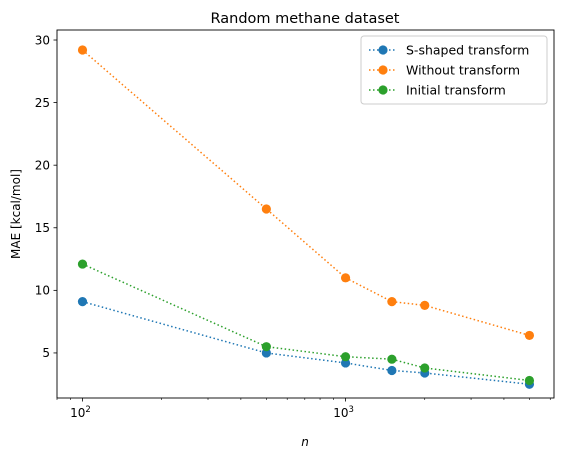 Image resolution: width=562 pixels, height=459 pixels. I want to click on legend-label-0: S-shaped transform, so click(467, 50).